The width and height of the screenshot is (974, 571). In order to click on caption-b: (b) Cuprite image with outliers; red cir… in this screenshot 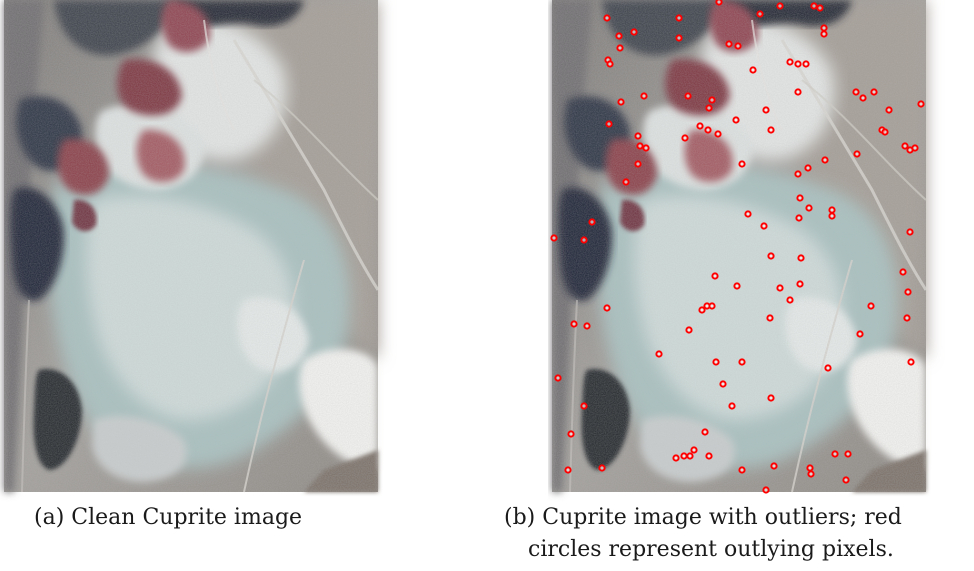, I will do `click(703, 534)`.